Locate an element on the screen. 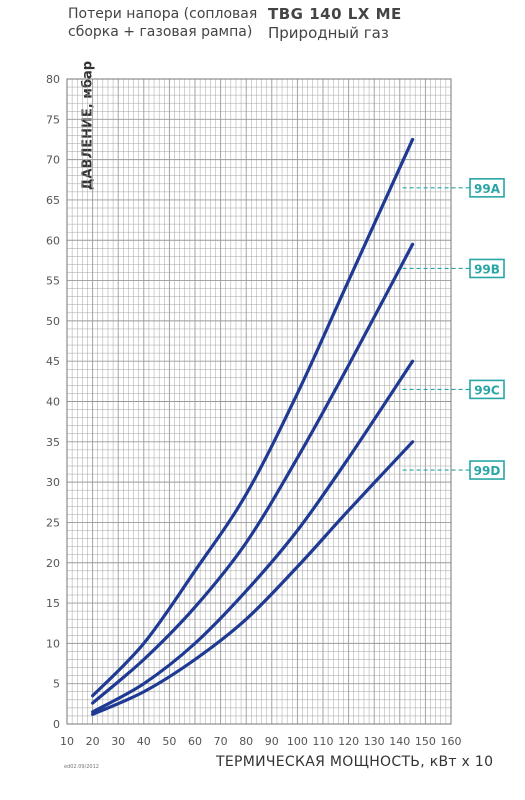 This screenshot has height=800, width=525. label-99a: 99A is located at coordinates (487, 189).